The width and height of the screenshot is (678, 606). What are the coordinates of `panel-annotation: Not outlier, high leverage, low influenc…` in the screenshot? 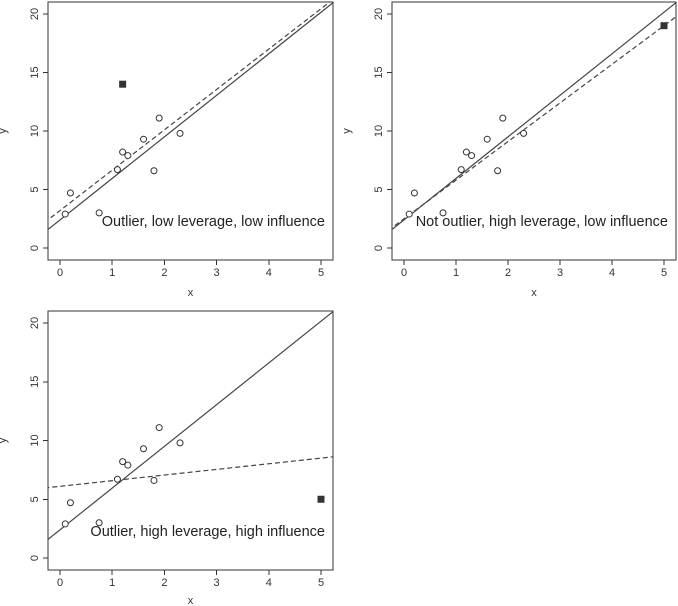 It's located at (542, 222).